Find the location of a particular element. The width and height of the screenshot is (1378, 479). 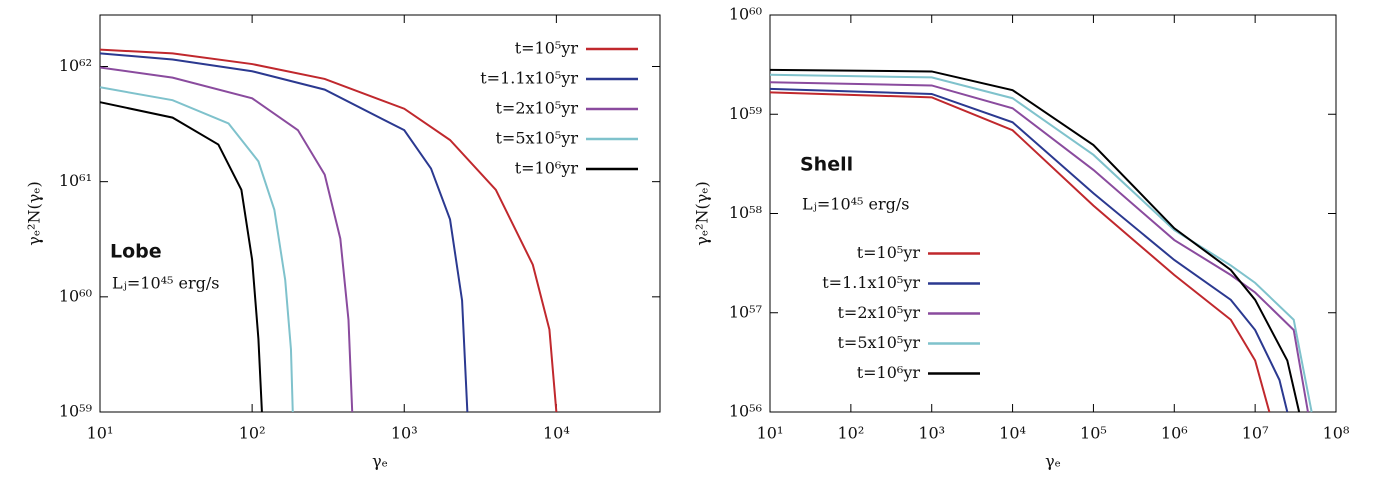

x-tick-label: 10⁷ is located at coordinates (1255, 433).